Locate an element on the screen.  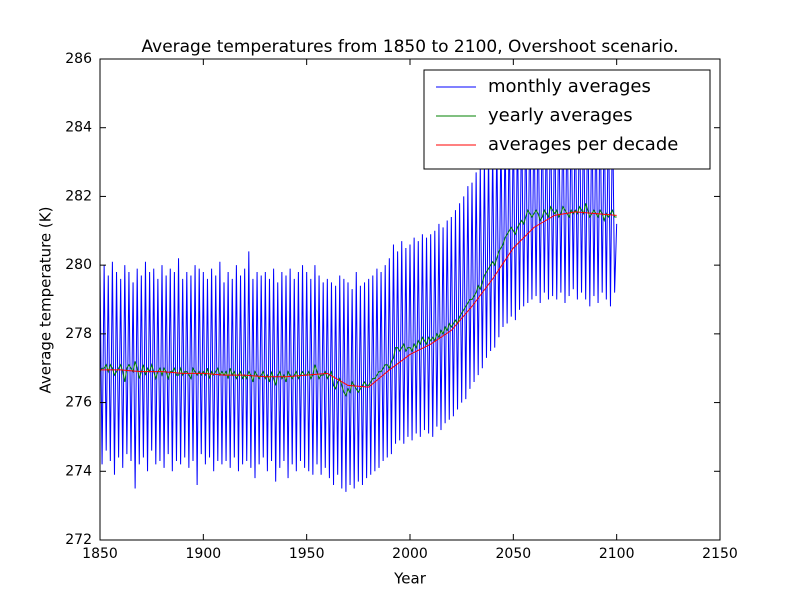
x-tick-label: 2050 is located at coordinates (514, 554).